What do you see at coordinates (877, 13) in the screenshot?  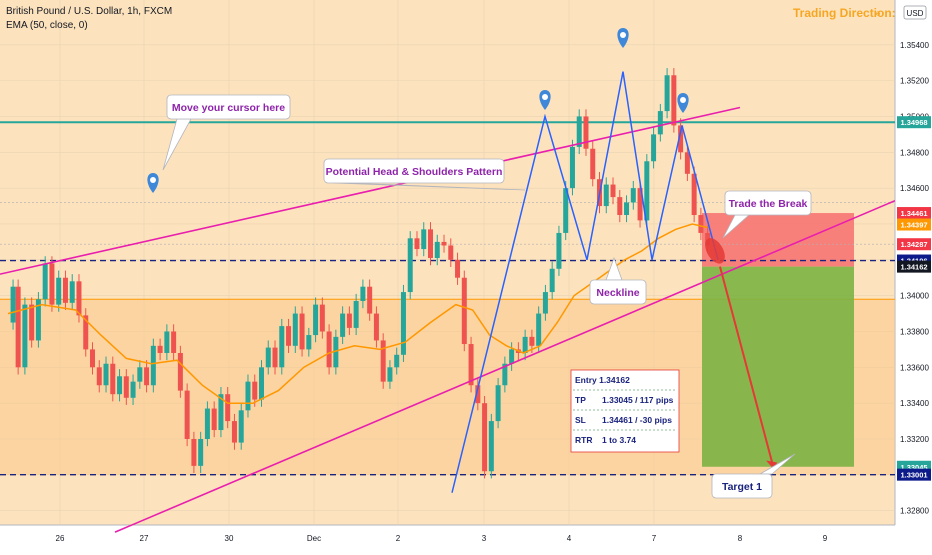 I see `double-chevron-icon: »` at bounding box center [877, 13].